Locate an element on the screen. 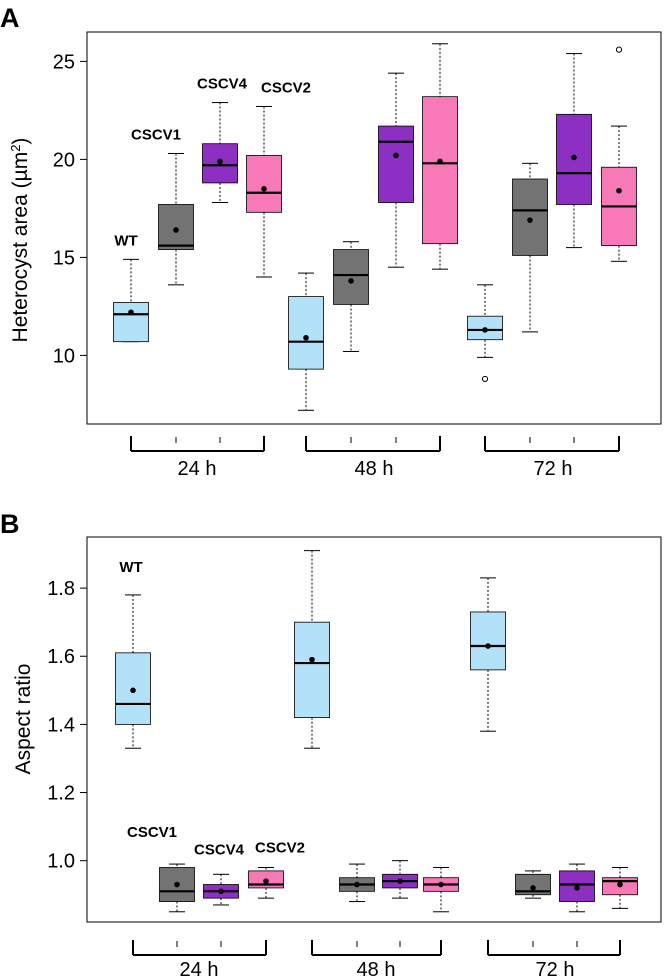 The height and width of the screenshot is (976, 666). y-tick-label: 1.6 is located at coordinates (61, 657).